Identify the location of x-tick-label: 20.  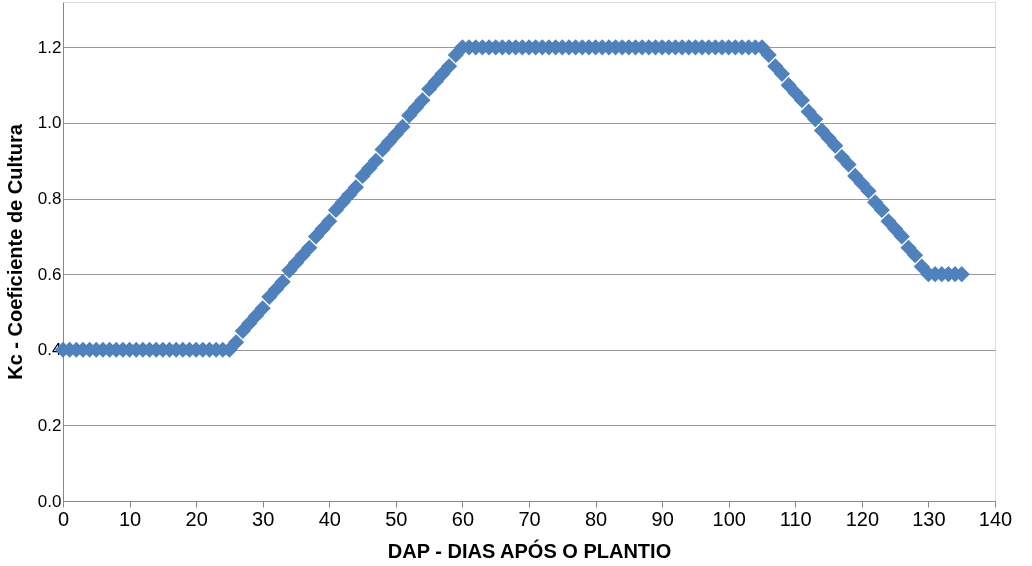
(196, 518).